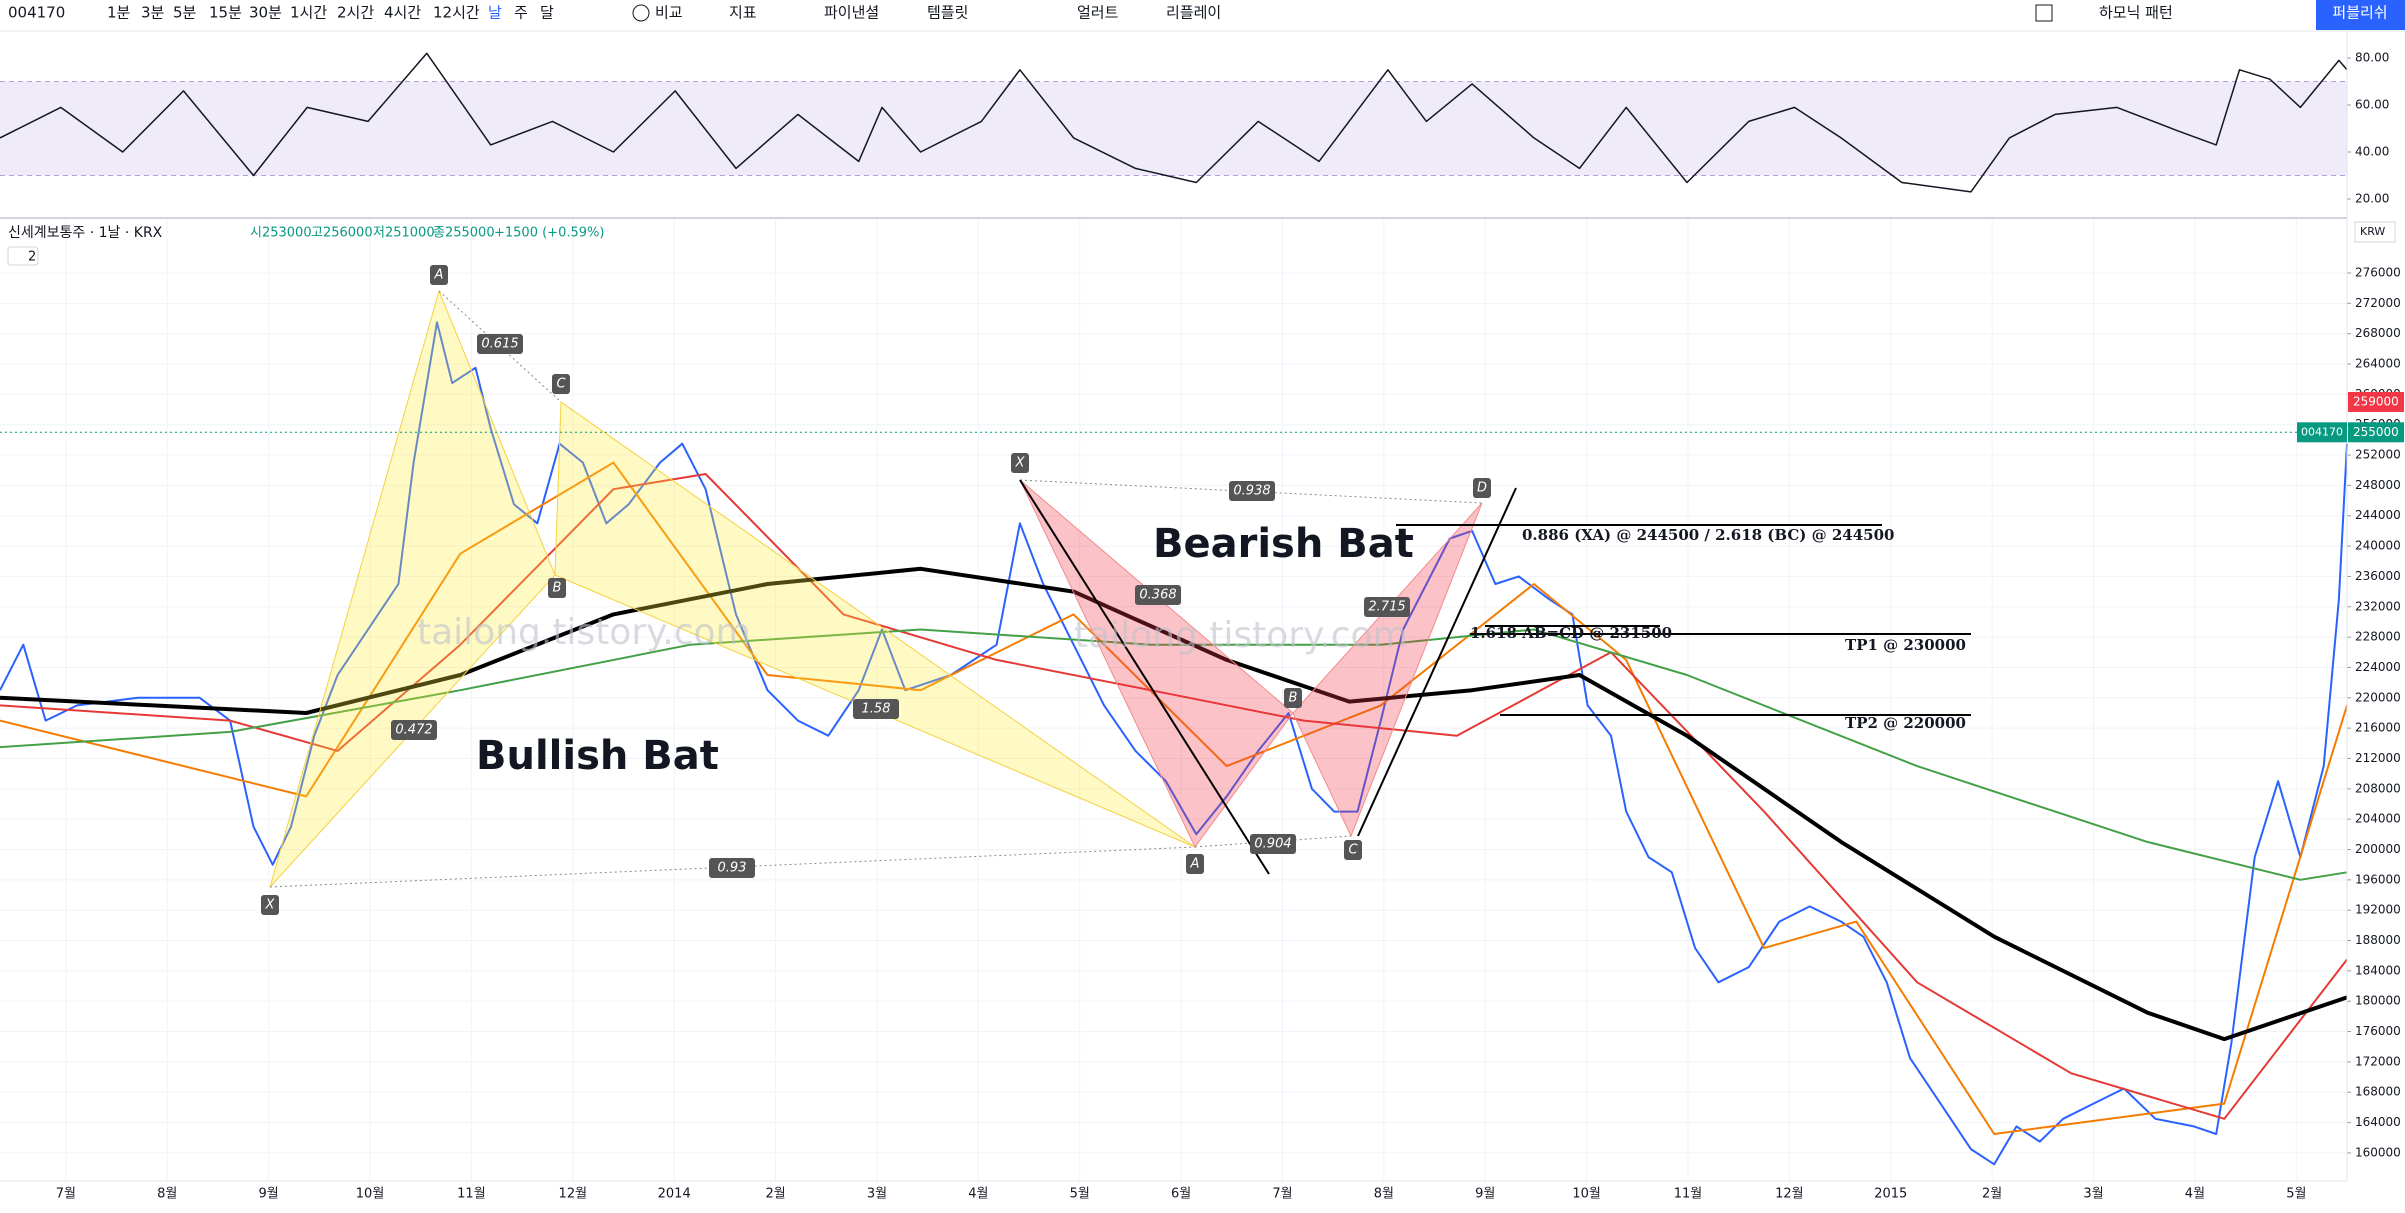 Image resolution: width=2405 pixels, height=1213 pixels. What do you see at coordinates (851, 13) in the screenshot?
I see `financials-button: 파이낸셜` at bounding box center [851, 13].